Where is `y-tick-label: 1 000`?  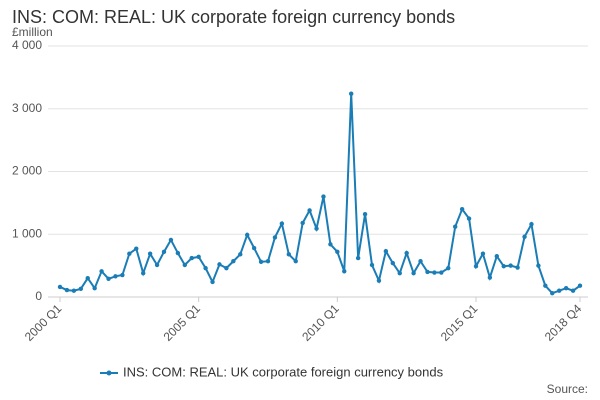
y-tick-label: 1 000 is located at coordinates (27, 233).